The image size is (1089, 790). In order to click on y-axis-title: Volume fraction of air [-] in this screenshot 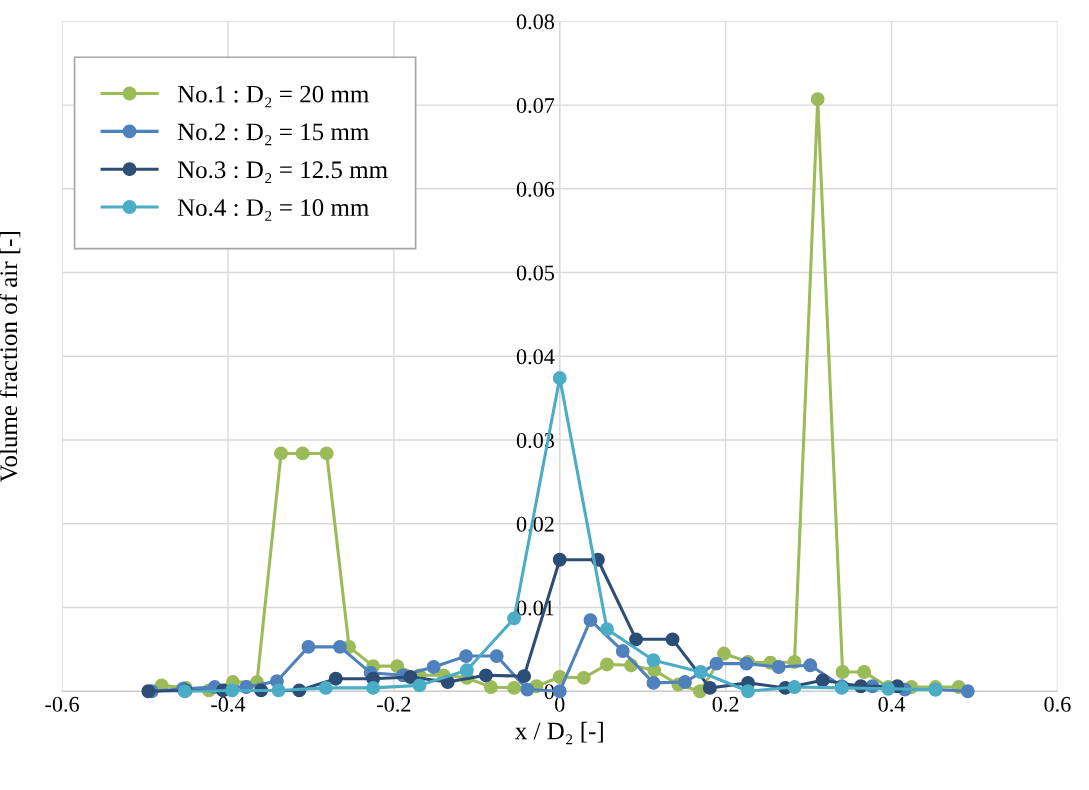, I will do `click(10, 357)`.